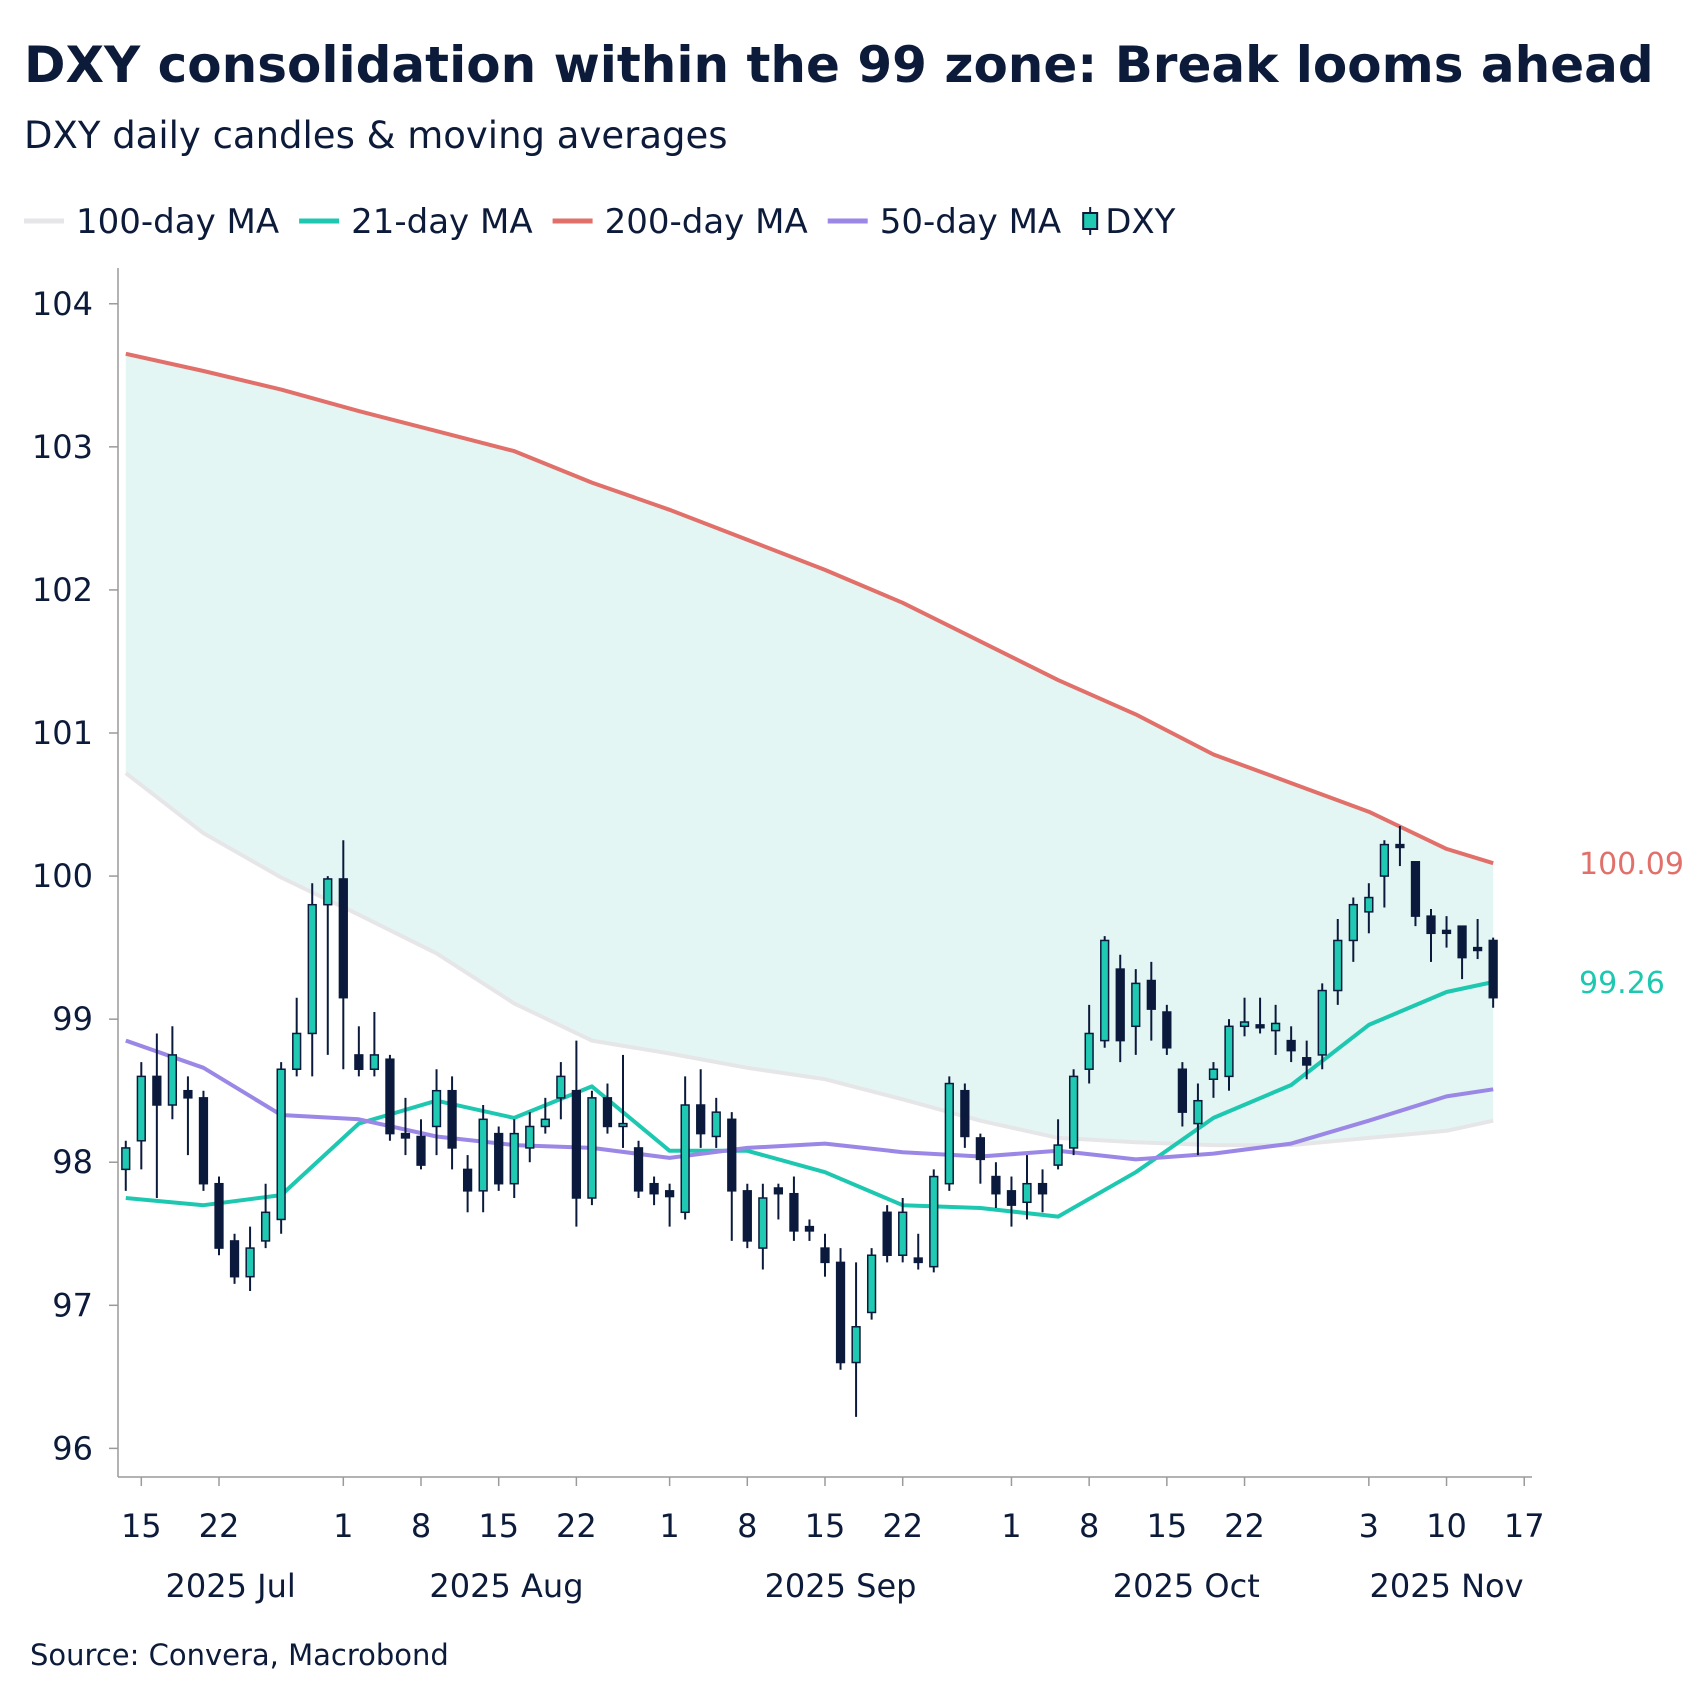 This screenshot has height=1692, width=1698. Describe the element at coordinates (376, 135) in the screenshot. I see `chart-subtitle: DXY daily candles & moving averages` at that location.